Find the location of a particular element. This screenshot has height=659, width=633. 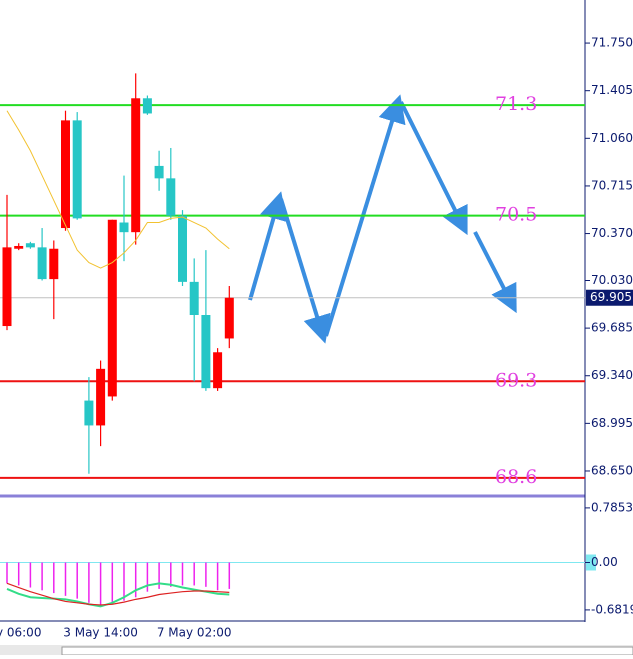

level-label: 69.3 is located at coordinates (516, 380).